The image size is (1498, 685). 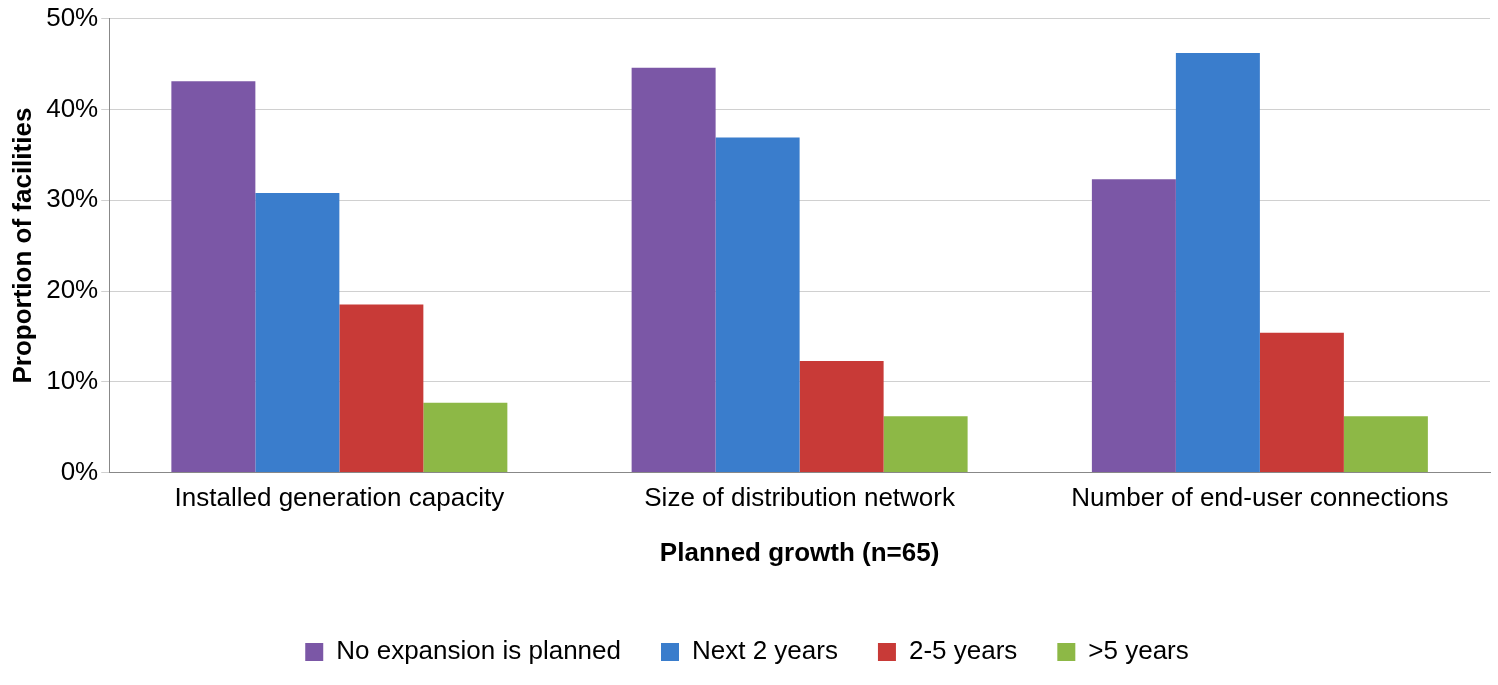 What do you see at coordinates (72, 198) in the screenshot?
I see `y-tick-label: 30%` at bounding box center [72, 198].